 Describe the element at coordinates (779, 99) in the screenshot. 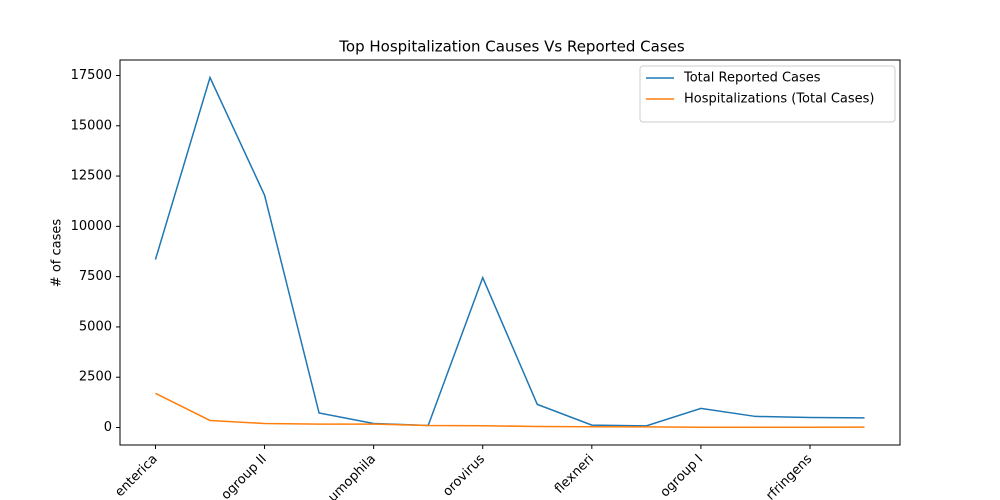

I see `legend-label: Hospitalizations (Total Cases)` at that location.